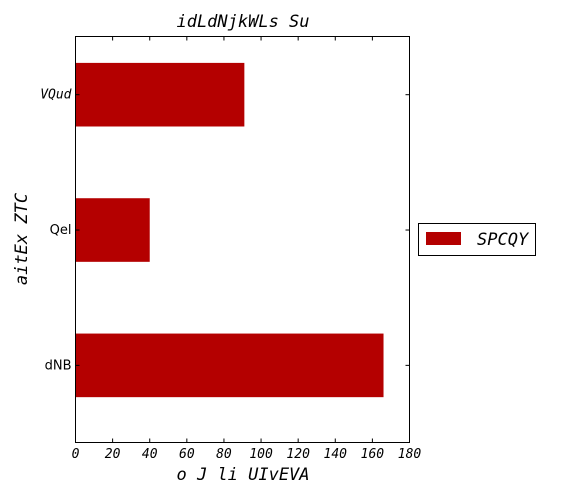 The height and width of the screenshot is (497, 568). Describe the element at coordinates (242, 22) in the screenshot. I see `chart-title: idLdNjkWLs Su` at that location.